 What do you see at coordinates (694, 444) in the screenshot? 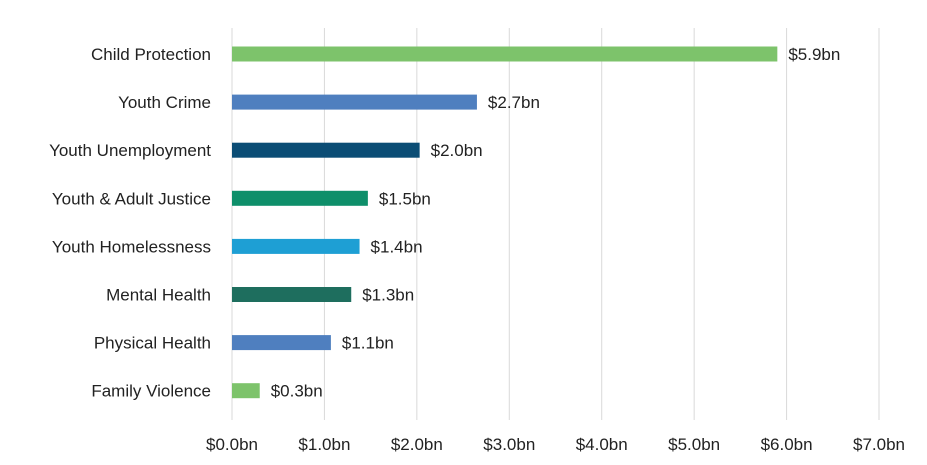
I see `x-tick-label: $5.0bn` at bounding box center [694, 444].